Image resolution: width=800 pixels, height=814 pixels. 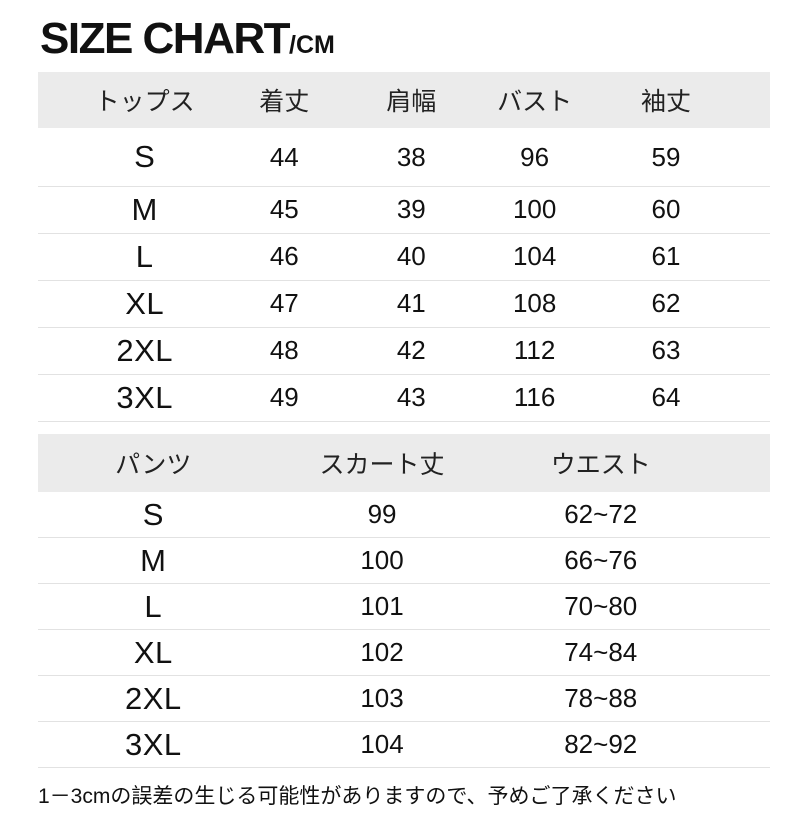 What do you see at coordinates (535, 156) in the screenshot?
I see `measurement-cell: 96` at bounding box center [535, 156].